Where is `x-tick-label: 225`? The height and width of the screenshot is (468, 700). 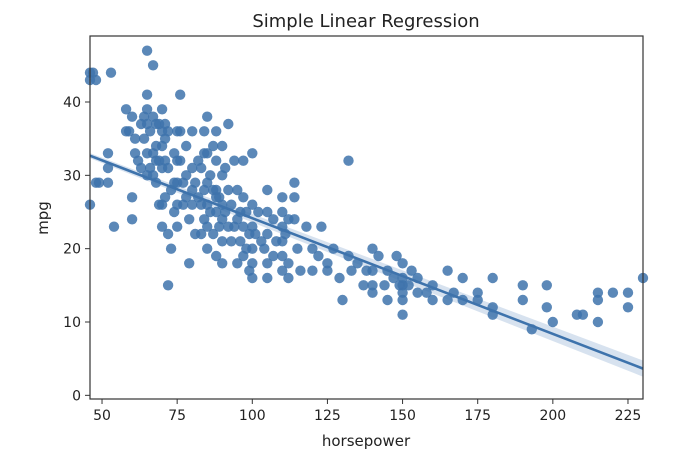 x-tick-label: 225 is located at coordinates (628, 416).